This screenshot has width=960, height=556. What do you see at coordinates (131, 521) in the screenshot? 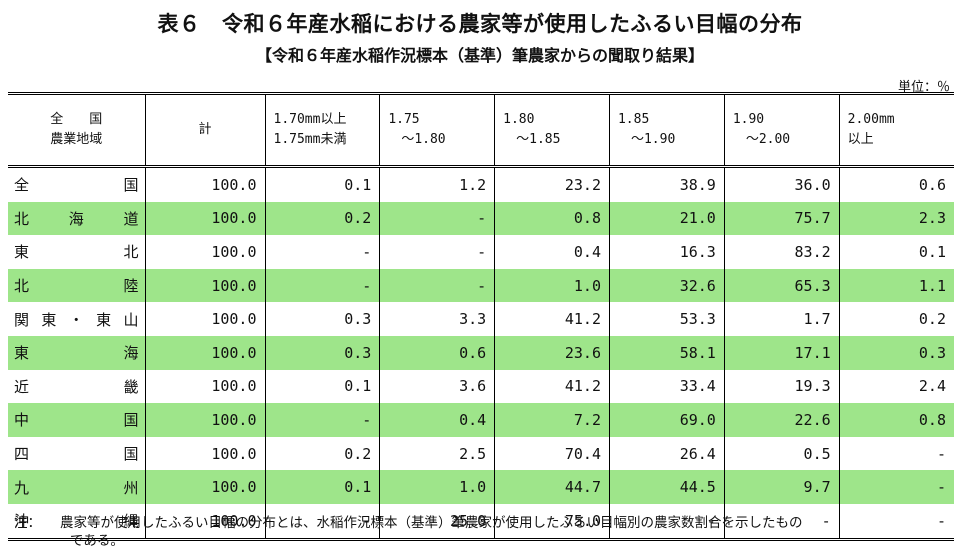
I see `region-char: 縄` at bounding box center [131, 521].